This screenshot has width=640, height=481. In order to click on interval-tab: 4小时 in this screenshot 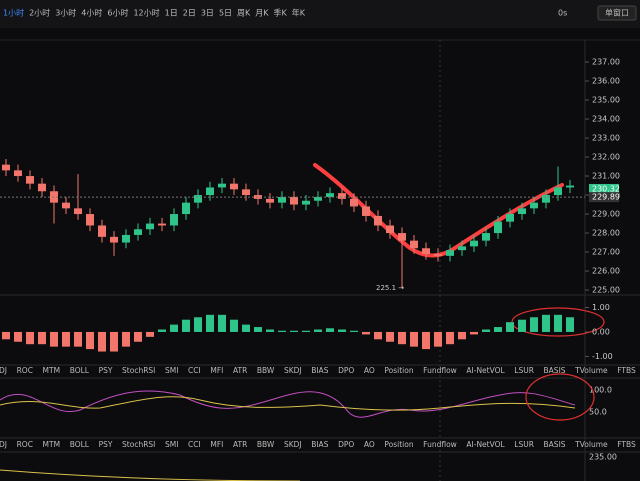, I will do `click(91, 13)`.